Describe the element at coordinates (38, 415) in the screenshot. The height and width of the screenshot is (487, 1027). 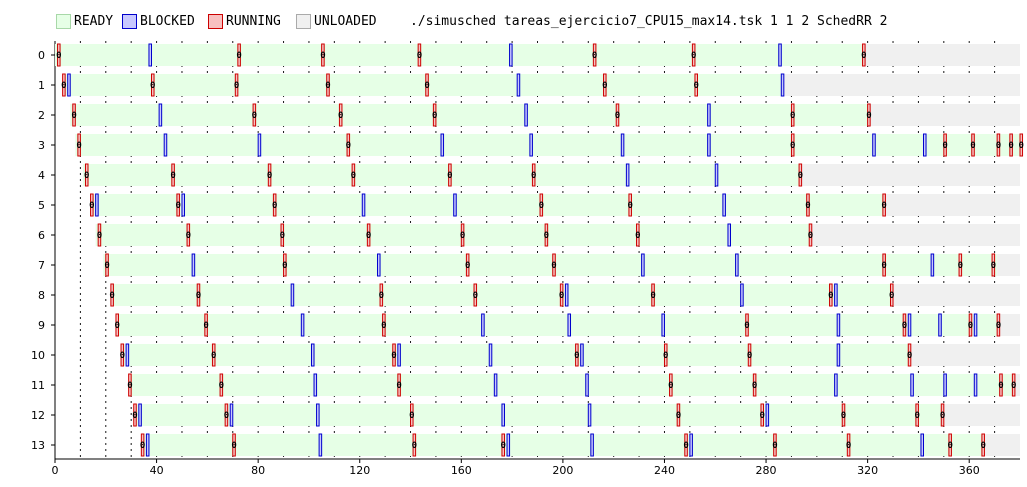
I see `y-tick-label: 12` at that location.